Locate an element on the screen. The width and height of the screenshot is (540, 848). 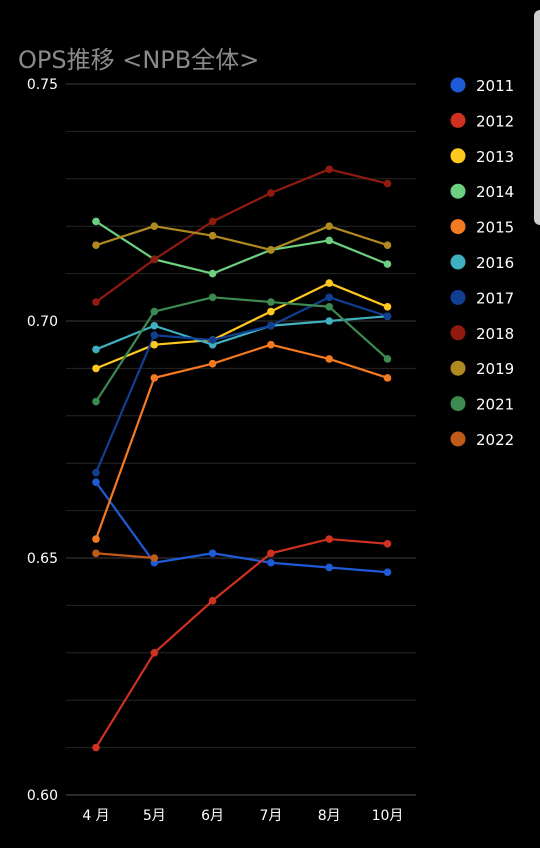
series-line-2022 is located at coordinates (125, 556).